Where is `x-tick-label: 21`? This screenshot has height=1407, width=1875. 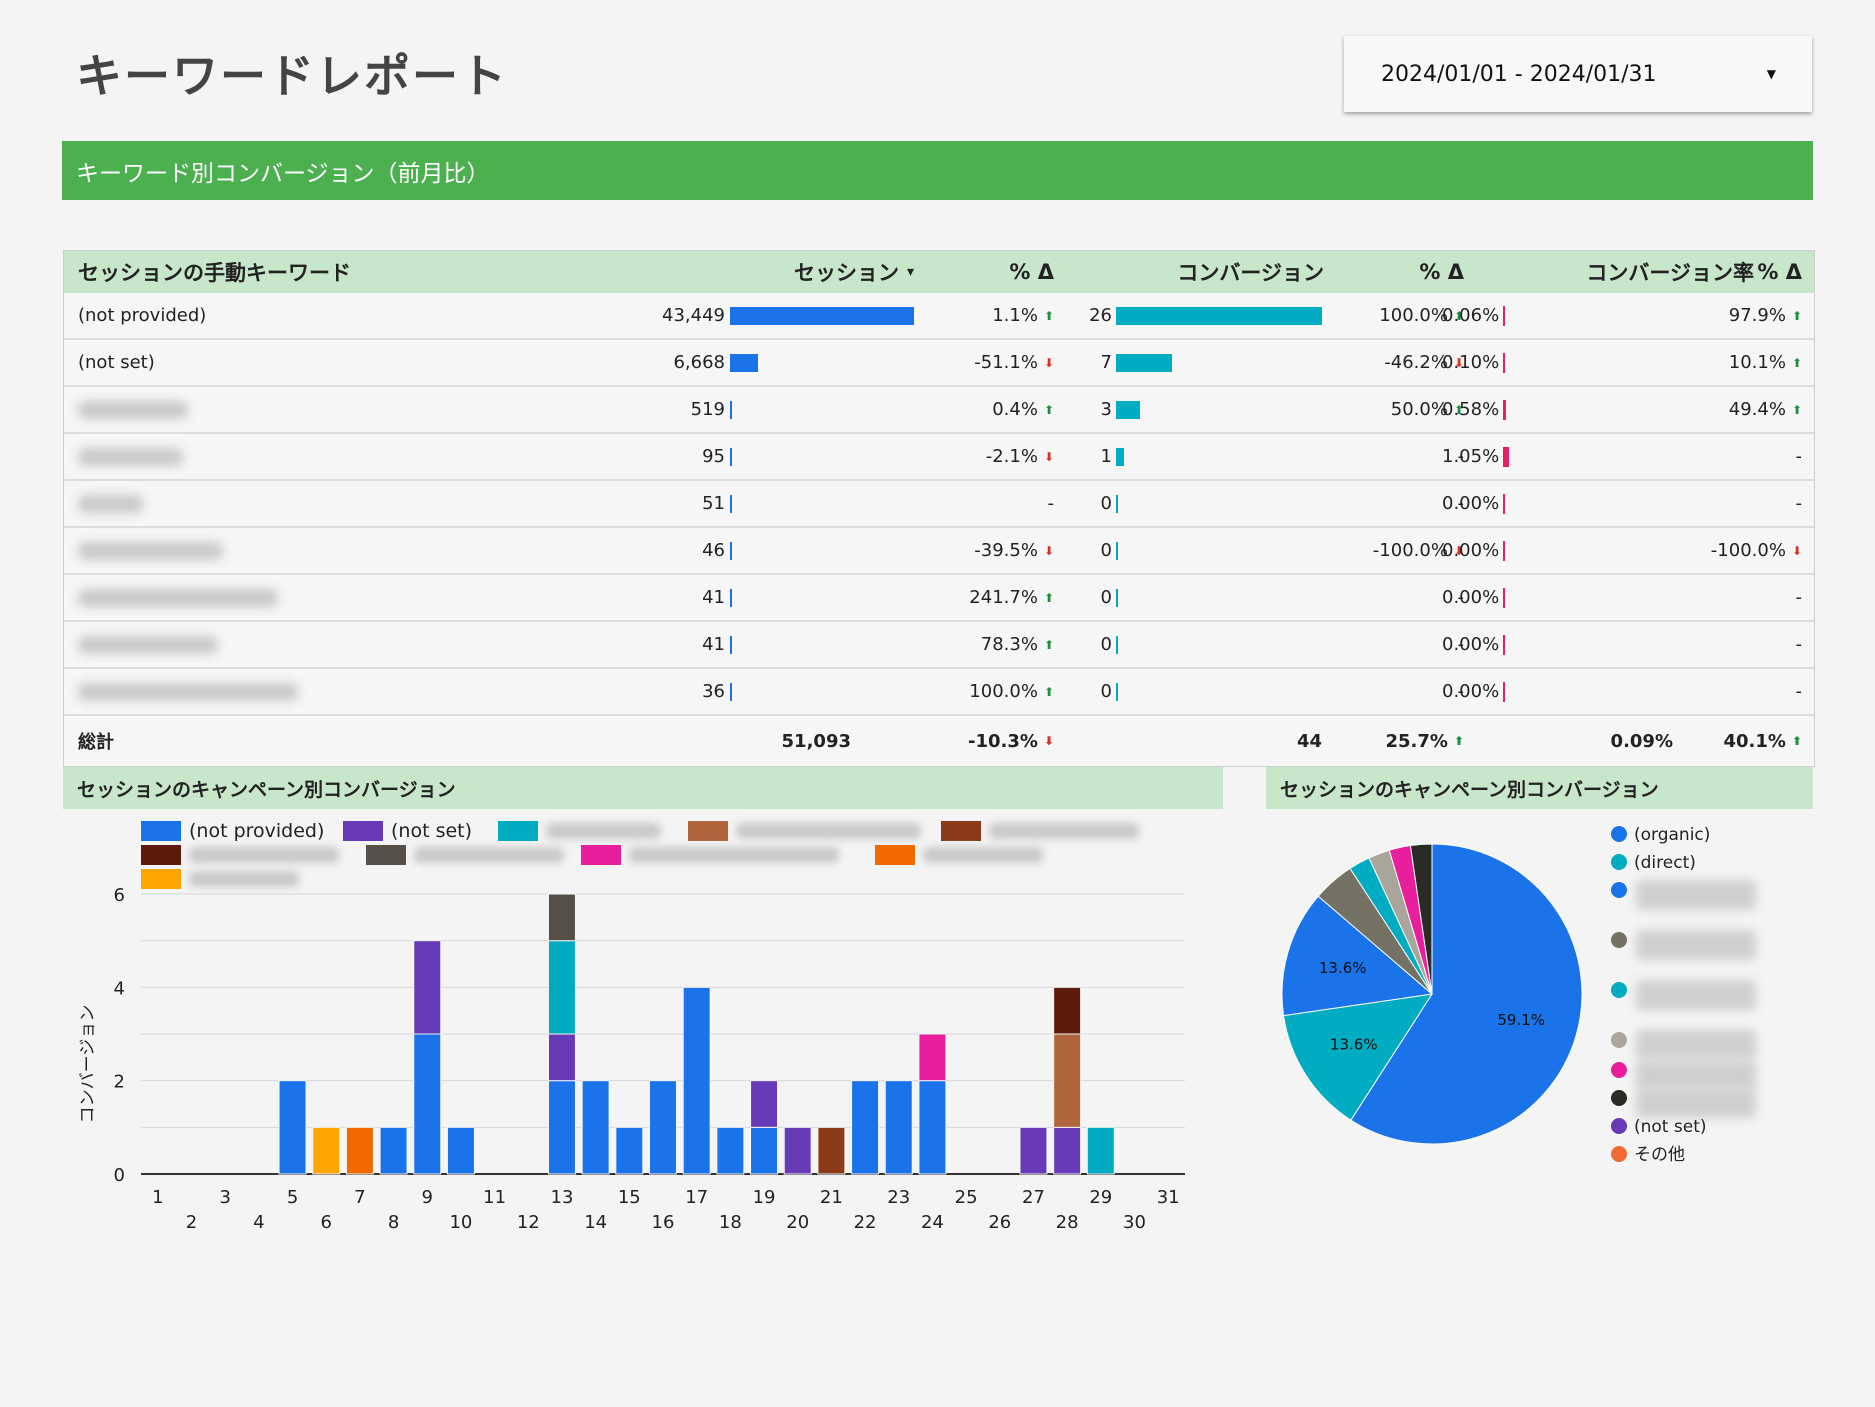 x-tick-label: 21 is located at coordinates (831, 1197).